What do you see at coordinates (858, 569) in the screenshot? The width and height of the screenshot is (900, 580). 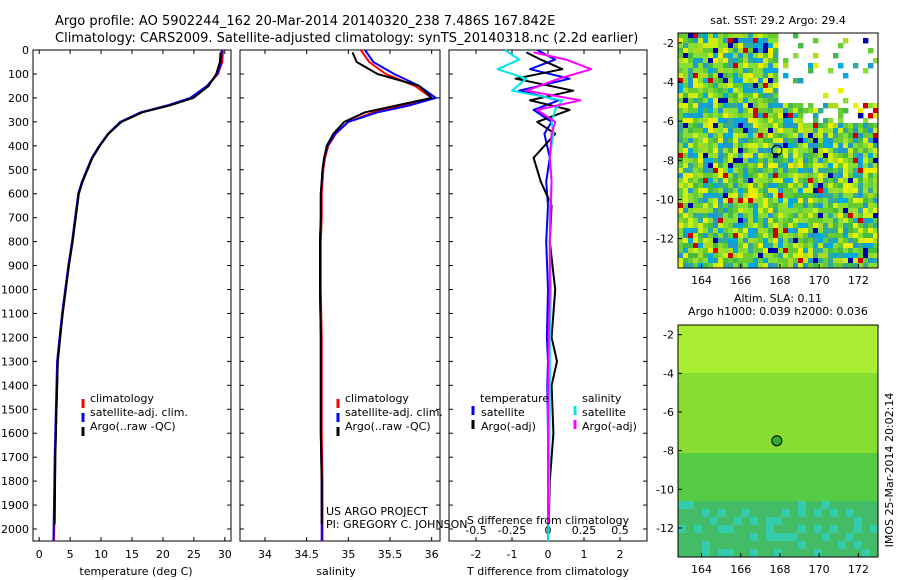 I see `x-tick-label: 172` at bounding box center [858, 569].